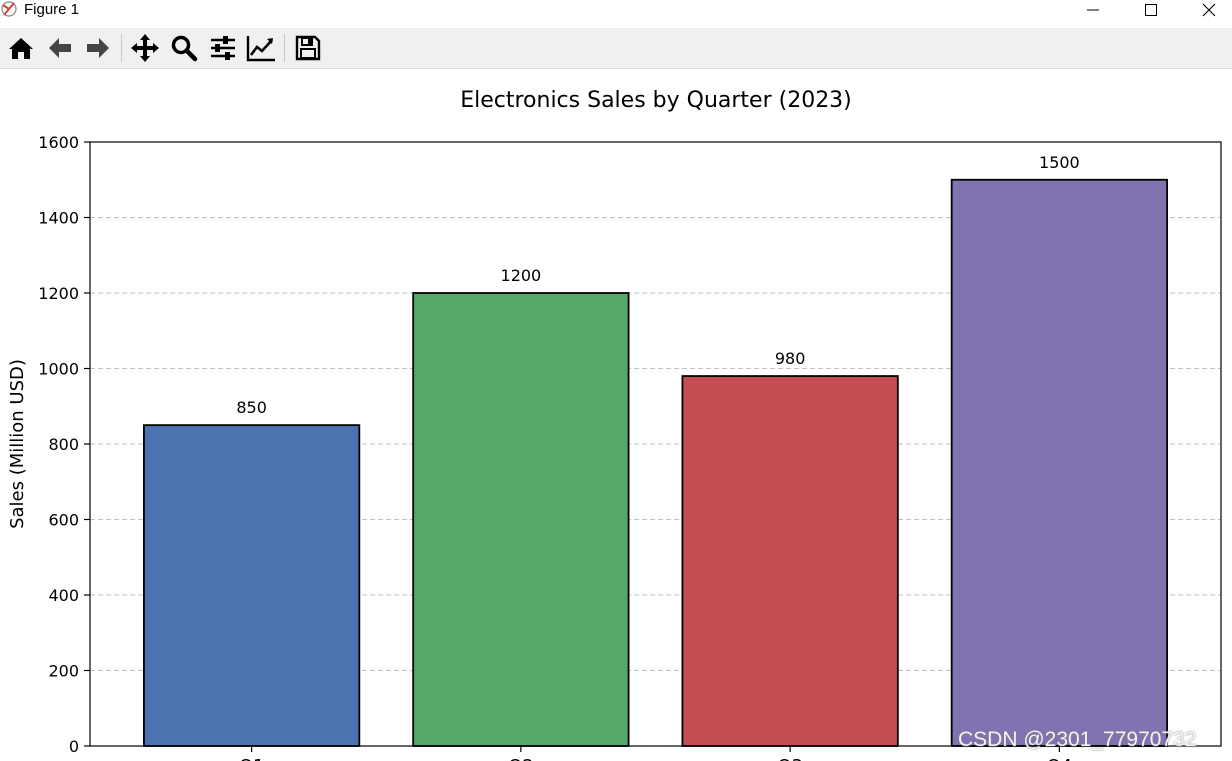  What do you see at coordinates (1060, 758) in the screenshot?
I see `x-tick-label: Q4` at bounding box center [1060, 758].